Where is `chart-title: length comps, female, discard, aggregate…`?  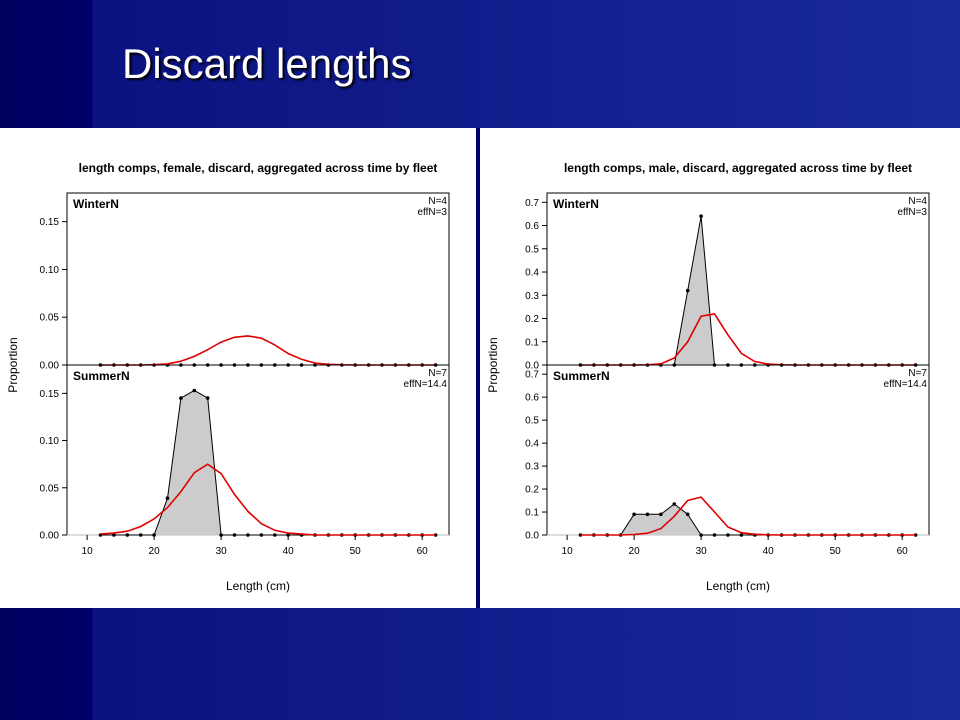 chart-title: length comps, female, discard, aggregate… is located at coordinates (258, 168).